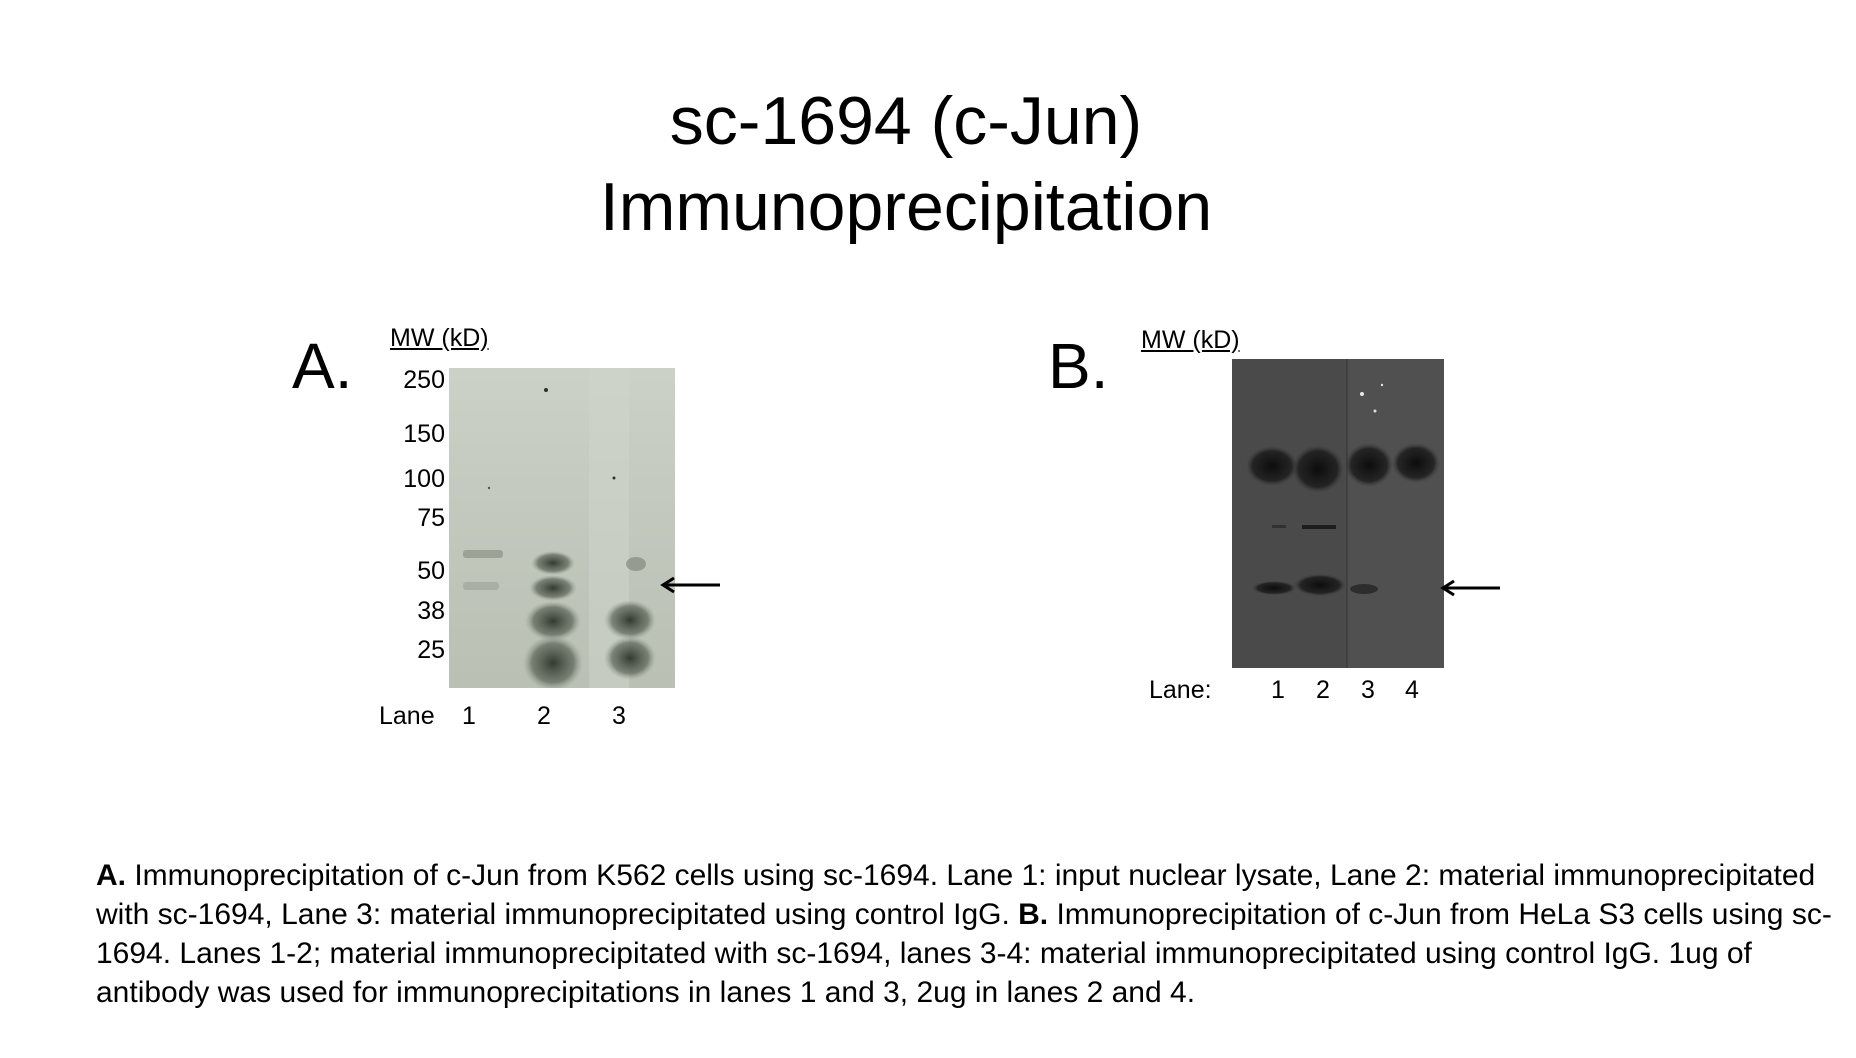 This screenshot has width=1856, height=1058. What do you see at coordinates (469, 716) in the screenshot?
I see `panel-a-lane-number: 1` at bounding box center [469, 716].